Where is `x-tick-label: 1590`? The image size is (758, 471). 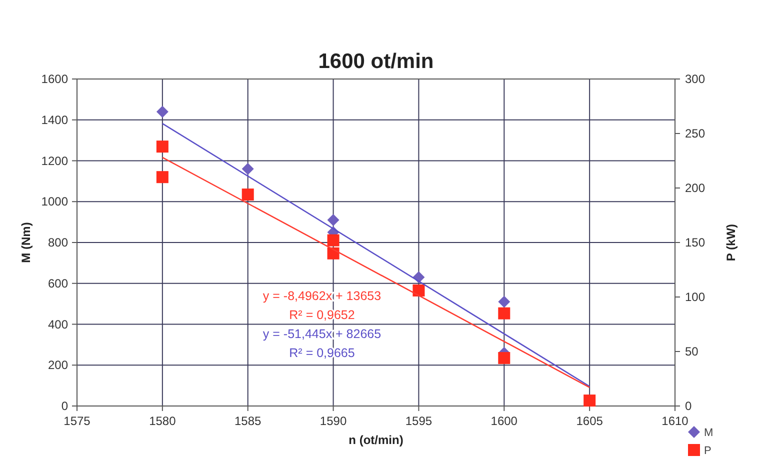
x-tick-label: 1590 is located at coordinates (333, 421).